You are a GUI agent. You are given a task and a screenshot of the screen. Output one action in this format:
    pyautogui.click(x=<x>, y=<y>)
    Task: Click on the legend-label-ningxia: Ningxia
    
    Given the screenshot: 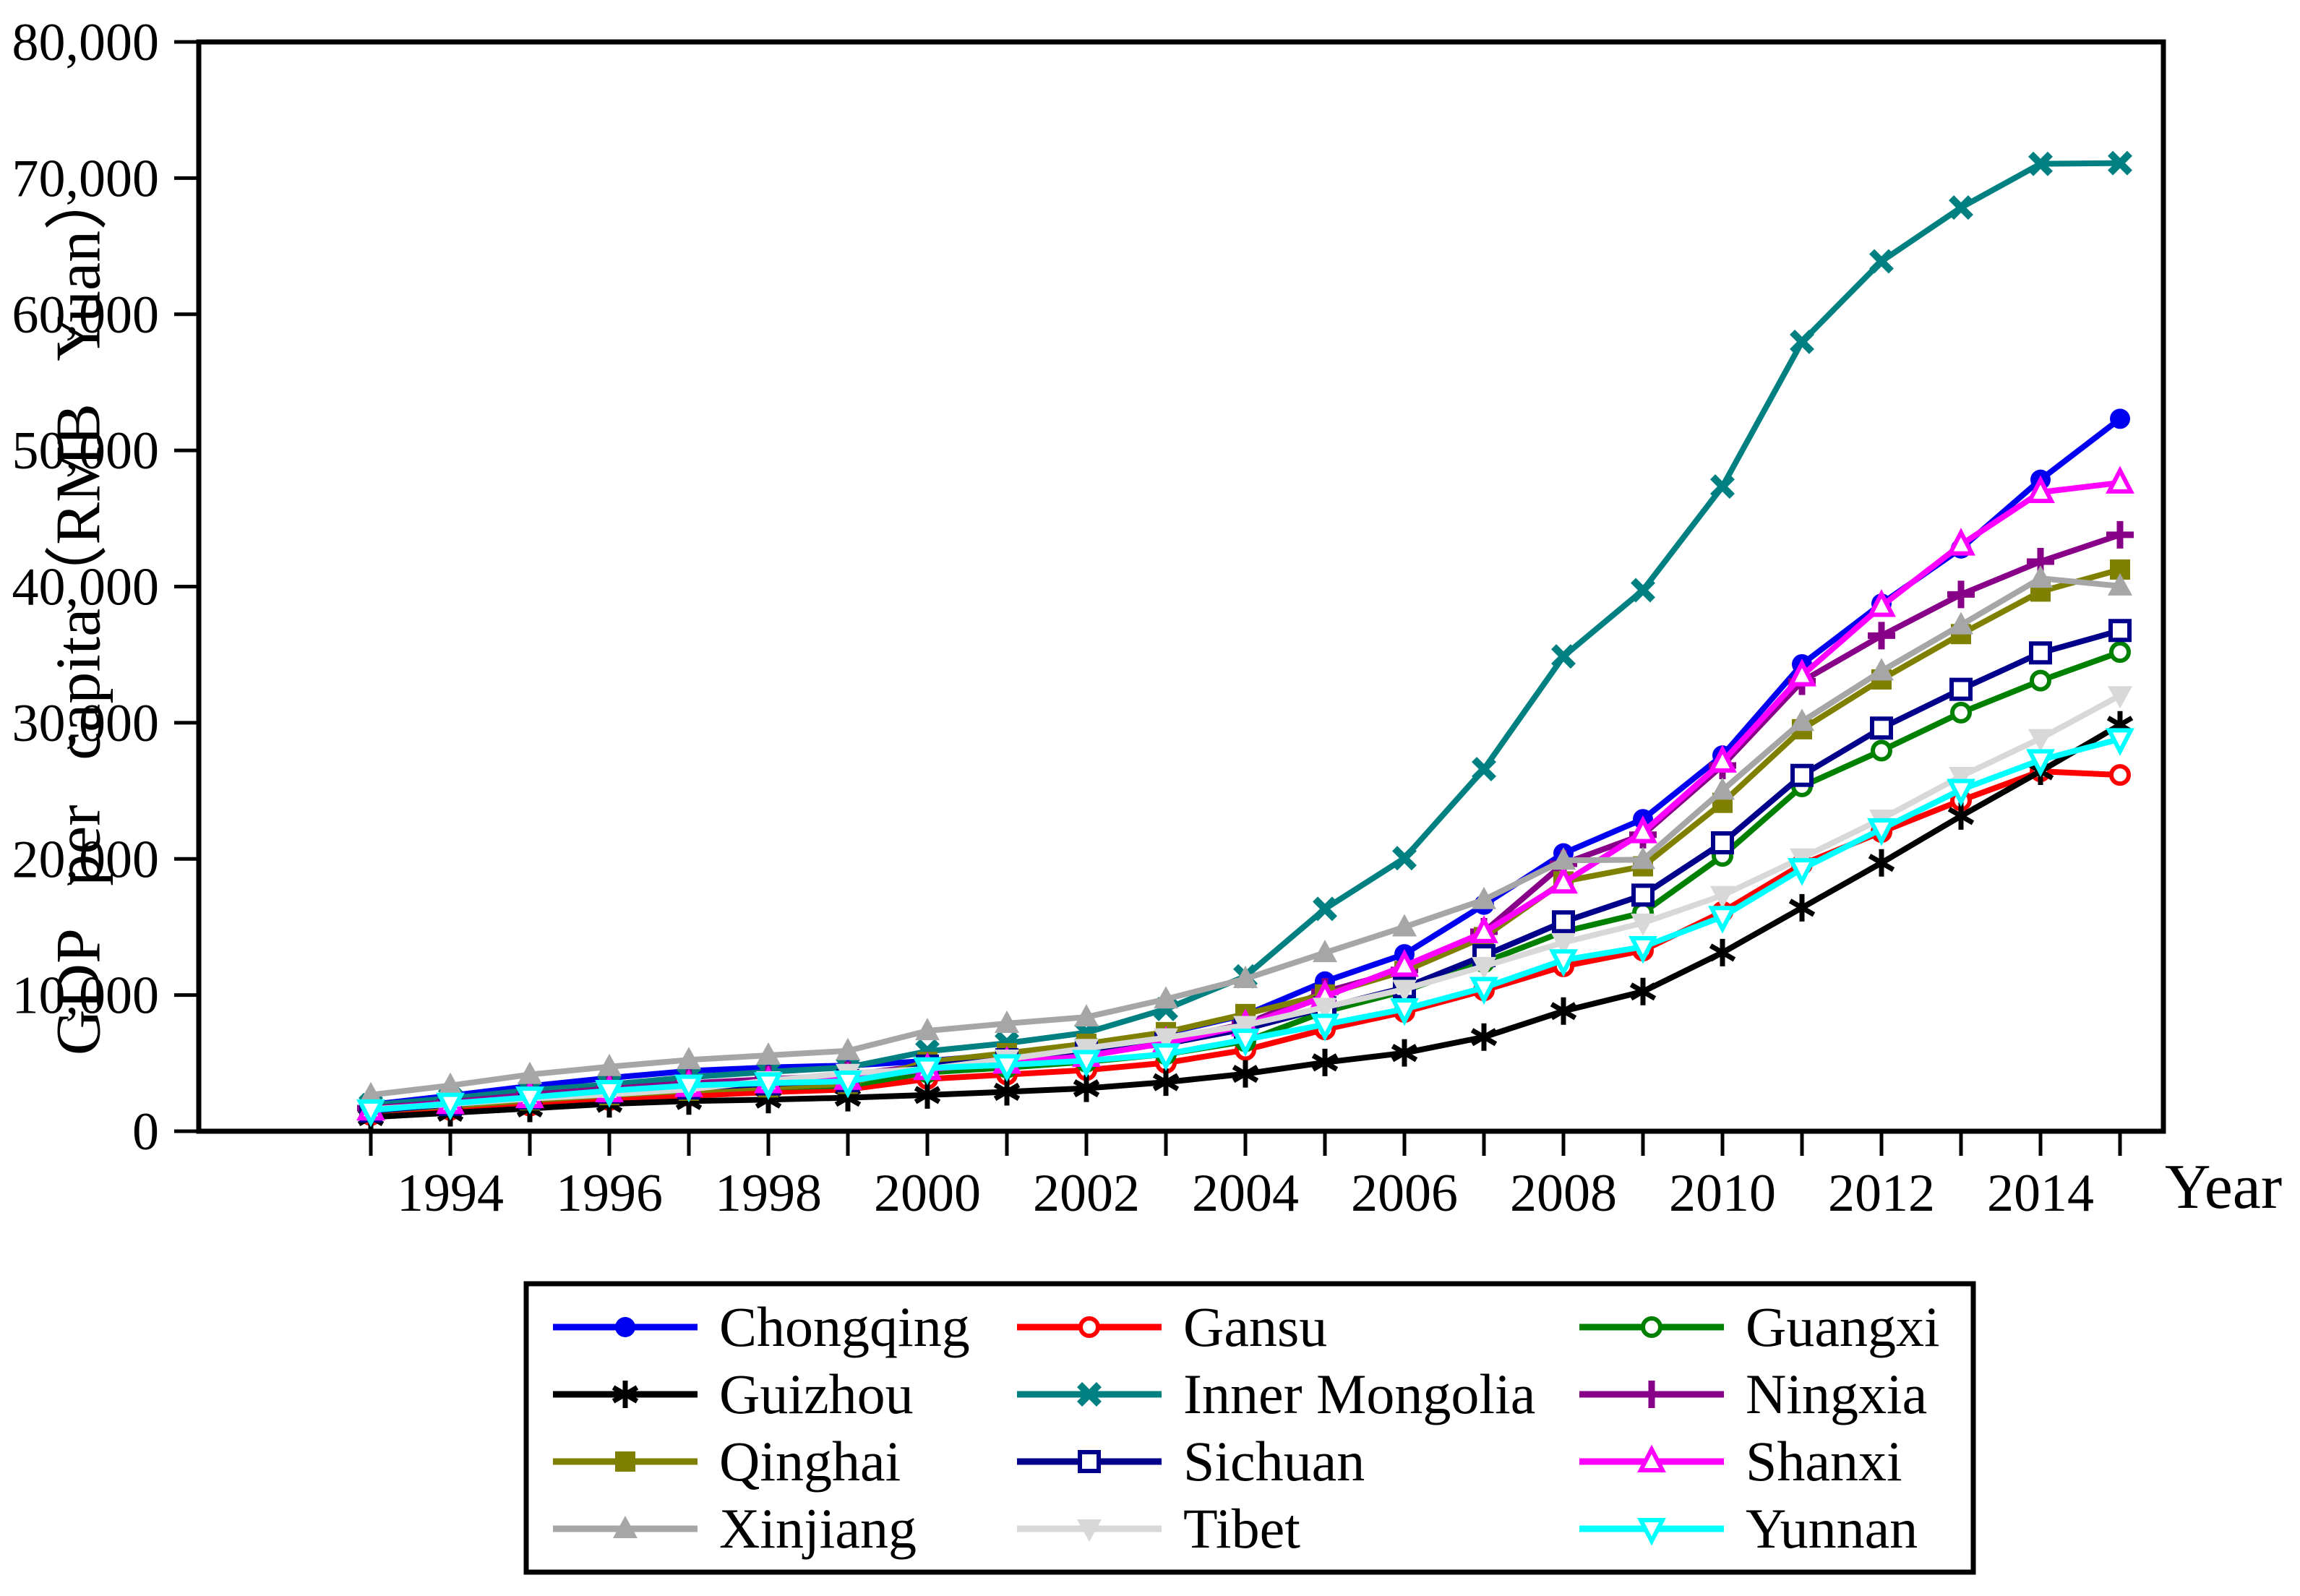 What is the action you would take?
    pyautogui.click(x=1837, y=1394)
    